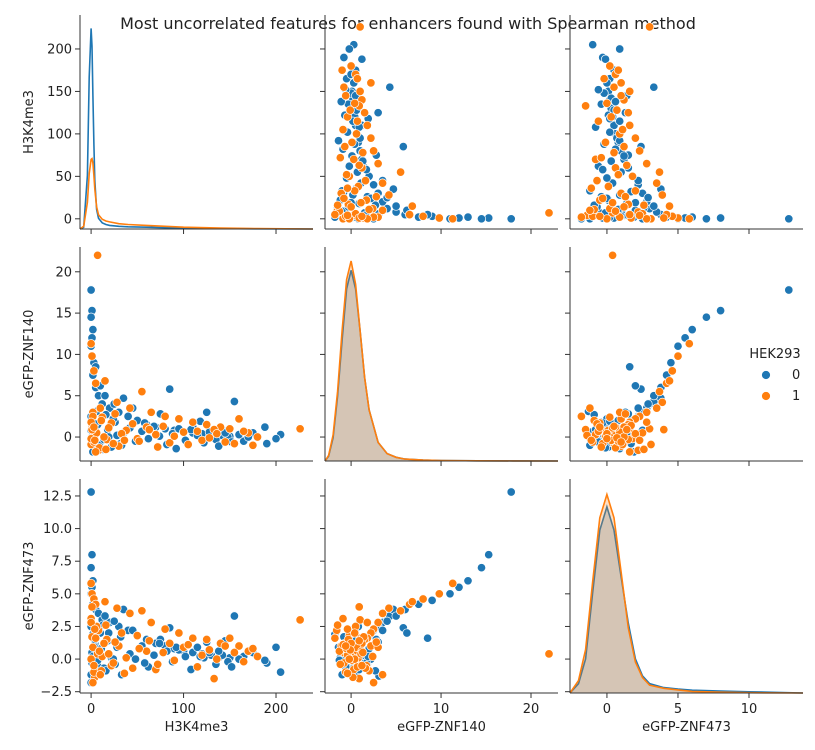 The image size is (815, 750). Describe the element at coordinates (68, 219) in the screenshot. I see `y-tick-label: 0` at that location.